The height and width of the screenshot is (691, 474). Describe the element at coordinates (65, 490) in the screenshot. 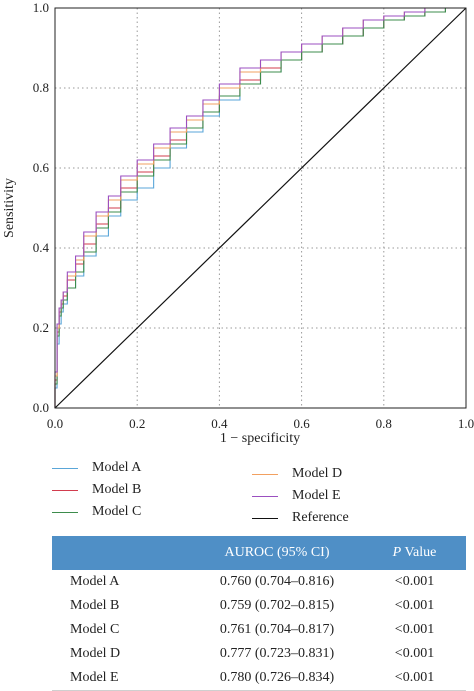

I see `legend-swatch-model-b` at that location.